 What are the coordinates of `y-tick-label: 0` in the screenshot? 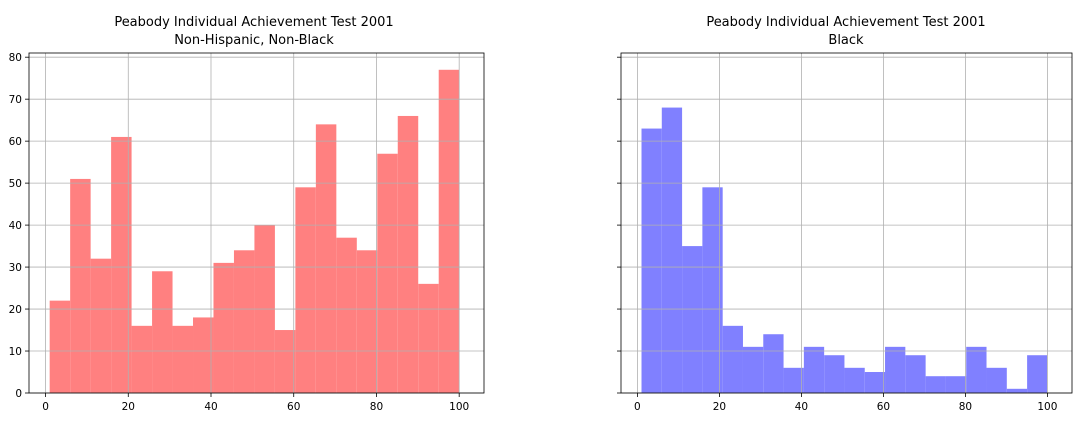 It's located at (18, 394).